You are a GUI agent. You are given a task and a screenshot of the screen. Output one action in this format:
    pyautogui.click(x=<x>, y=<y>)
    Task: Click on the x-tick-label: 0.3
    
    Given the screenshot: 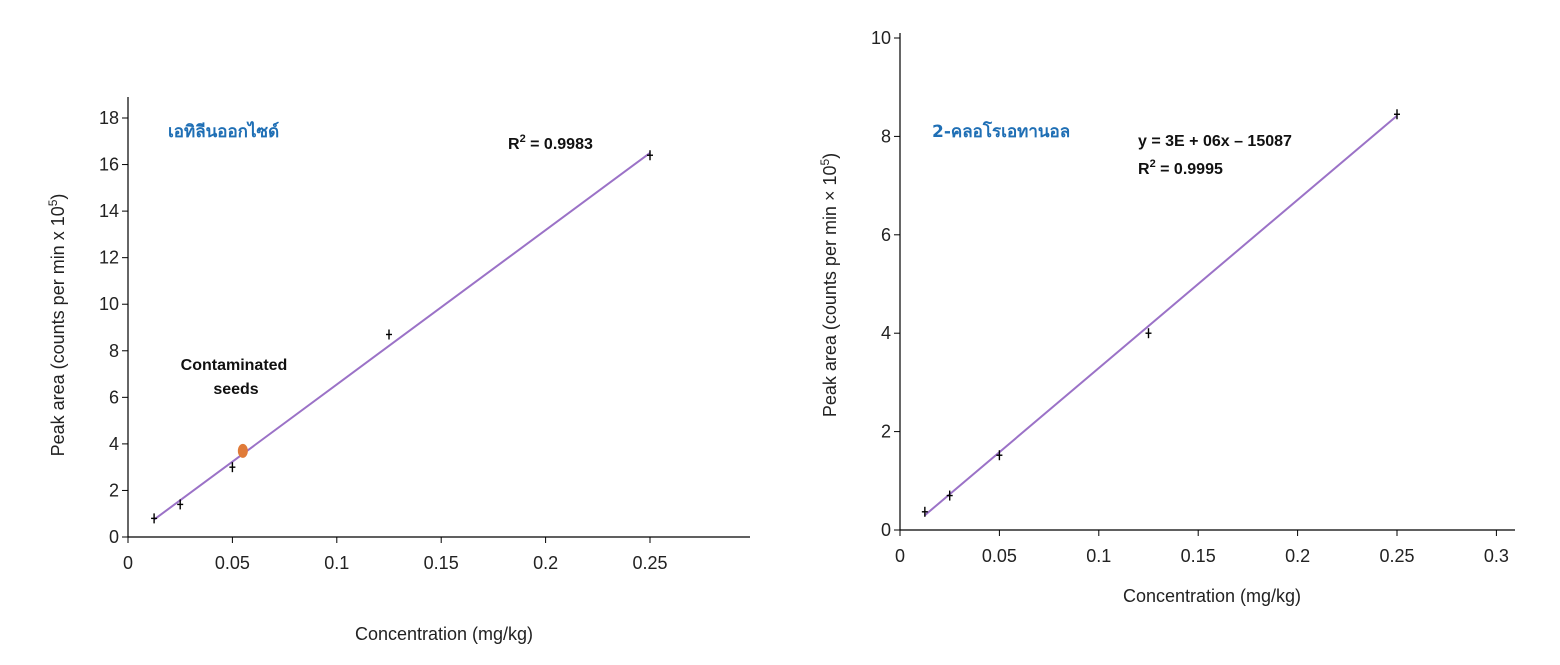 What is the action you would take?
    pyautogui.click(x=1496, y=556)
    